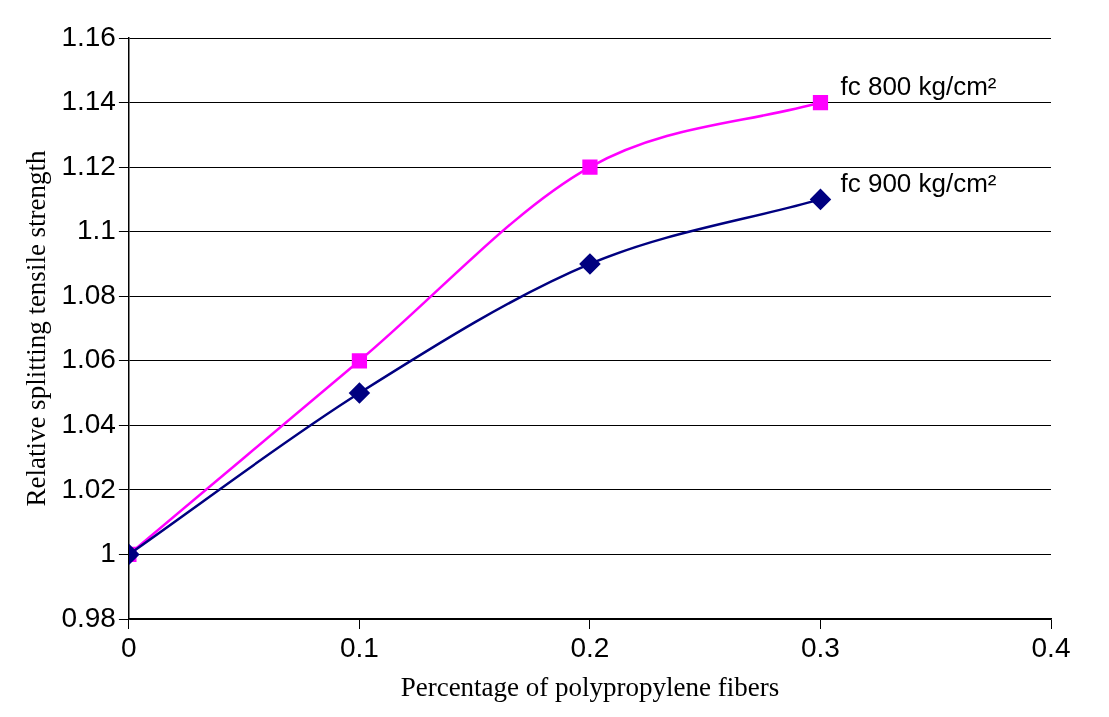 The height and width of the screenshot is (717, 1109). Describe the element at coordinates (108, 553) in the screenshot. I see `y-tick-label: 1` at that location.